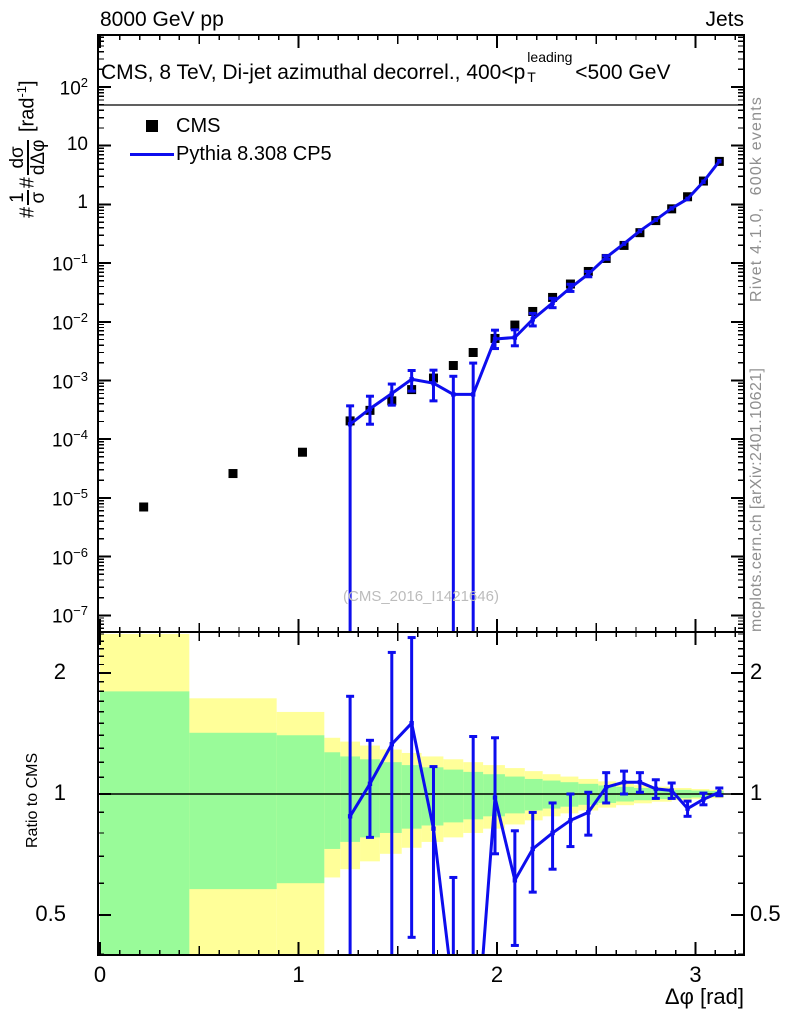  I want to click on ylabel-frac2-num: dσ, so click(18, 157).